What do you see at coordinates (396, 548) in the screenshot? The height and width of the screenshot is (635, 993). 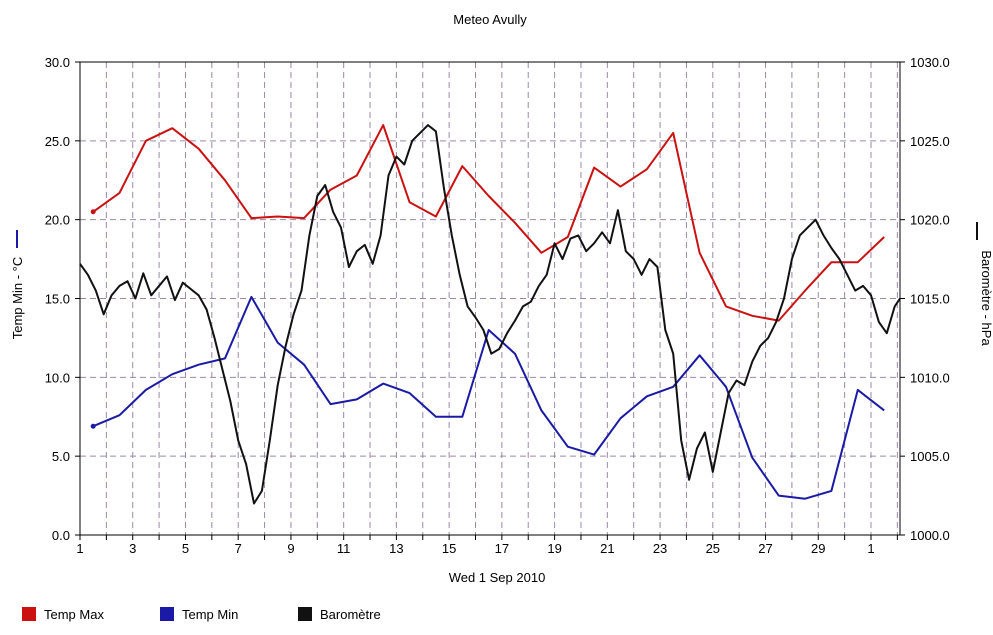 I see `x-tick-label: 13` at bounding box center [396, 548].